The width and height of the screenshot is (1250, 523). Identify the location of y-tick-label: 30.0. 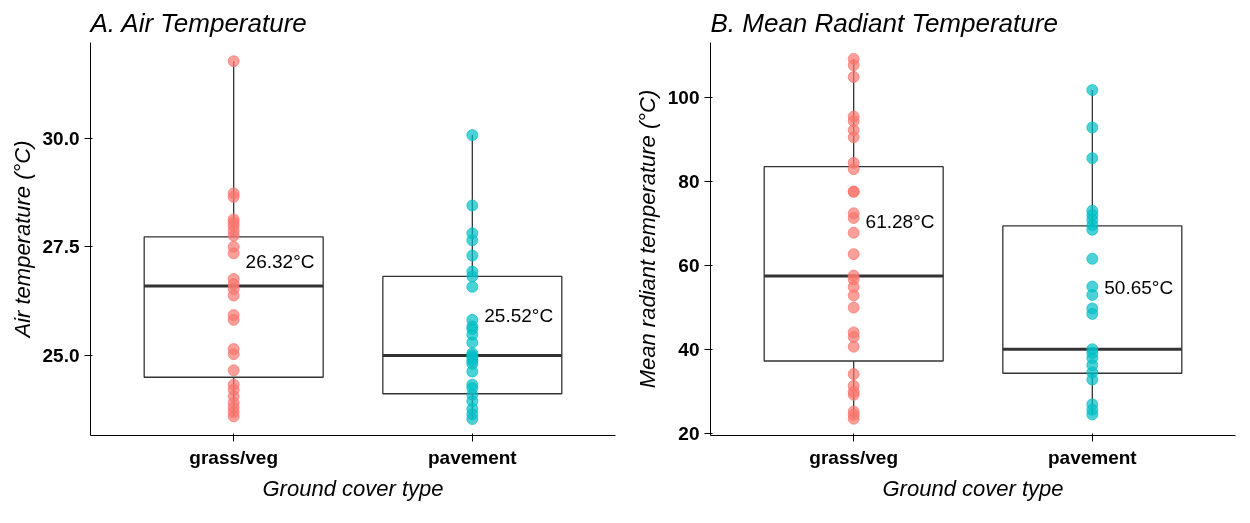
(61, 138).